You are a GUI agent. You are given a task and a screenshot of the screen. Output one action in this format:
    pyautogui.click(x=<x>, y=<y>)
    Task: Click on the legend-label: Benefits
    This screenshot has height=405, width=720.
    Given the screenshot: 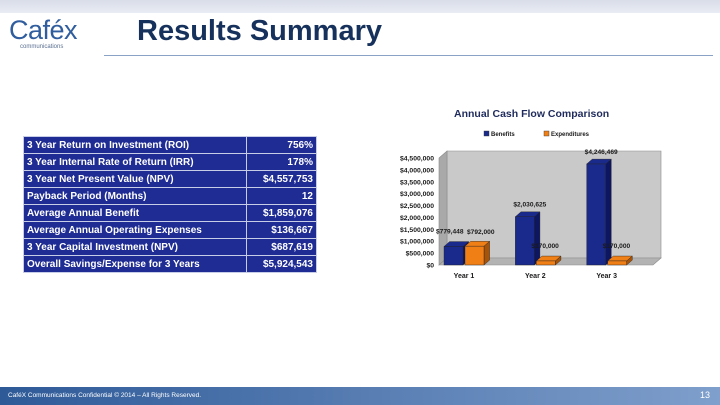 What is the action you would take?
    pyautogui.click(x=503, y=135)
    